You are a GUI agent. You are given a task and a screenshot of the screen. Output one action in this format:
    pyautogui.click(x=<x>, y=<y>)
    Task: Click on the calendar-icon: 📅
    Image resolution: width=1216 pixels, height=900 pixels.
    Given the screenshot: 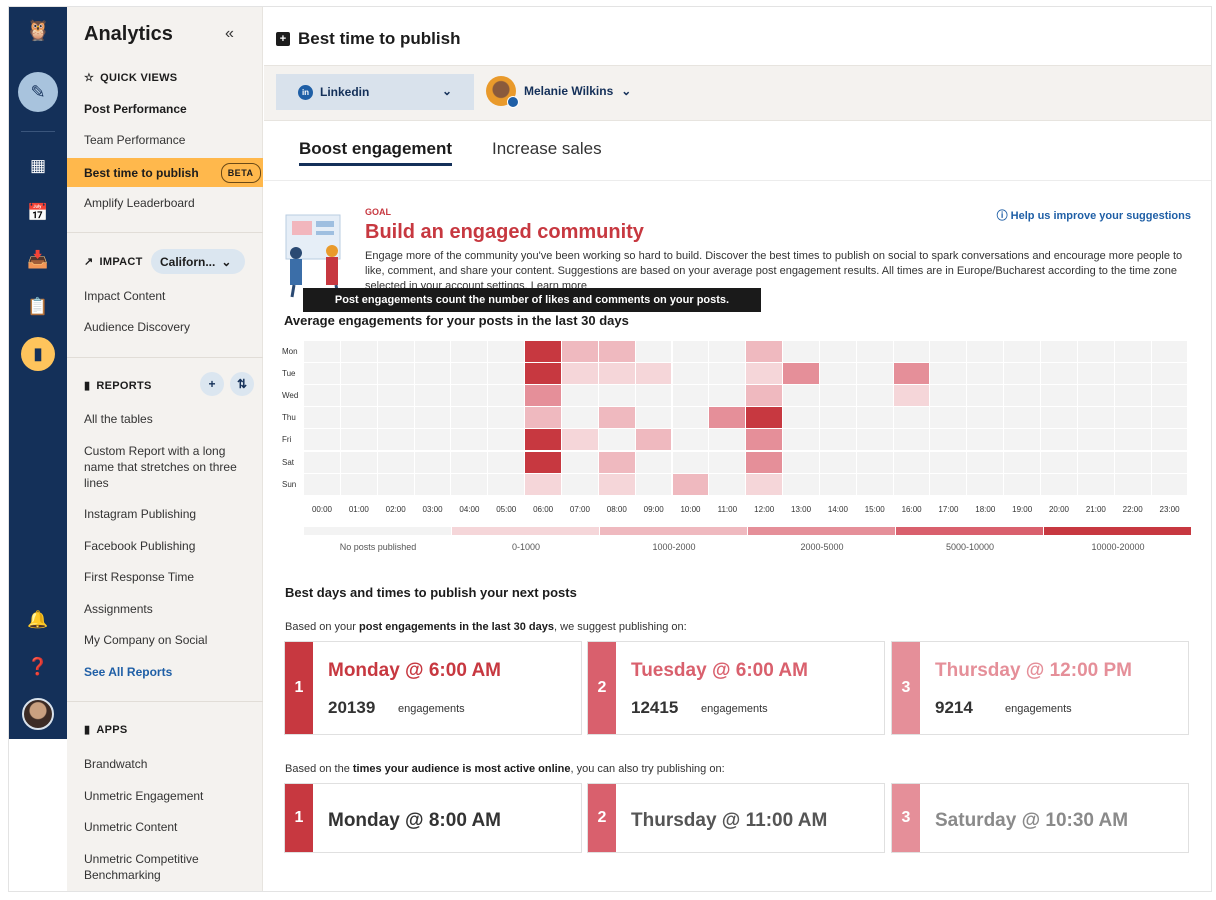 What is the action you would take?
    pyautogui.click(x=38, y=212)
    